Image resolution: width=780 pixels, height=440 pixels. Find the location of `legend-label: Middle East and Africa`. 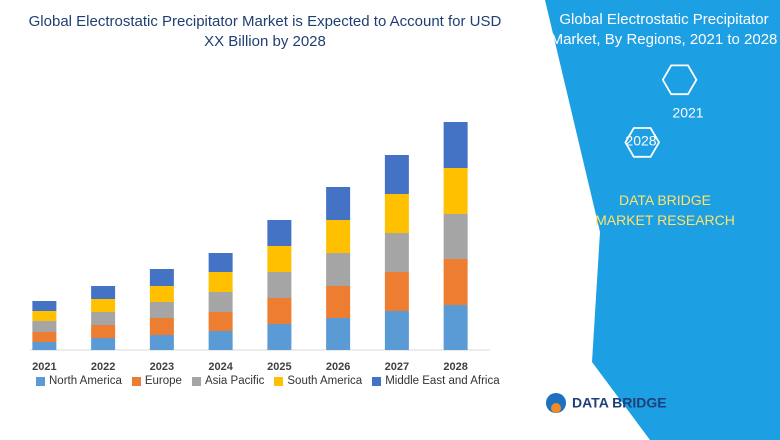

legend-label: Middle East and Africa is located at coordinates (442, 381).